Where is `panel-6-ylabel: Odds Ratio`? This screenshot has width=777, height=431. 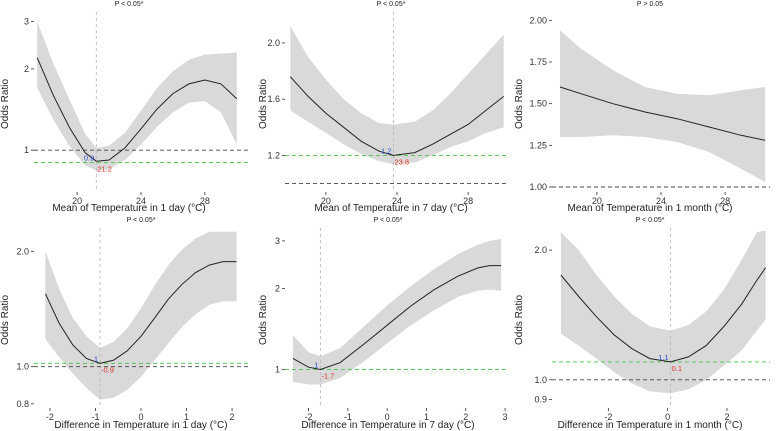
panel-6-ylabel: Odds Ratio is located at coordinates (519, 320).